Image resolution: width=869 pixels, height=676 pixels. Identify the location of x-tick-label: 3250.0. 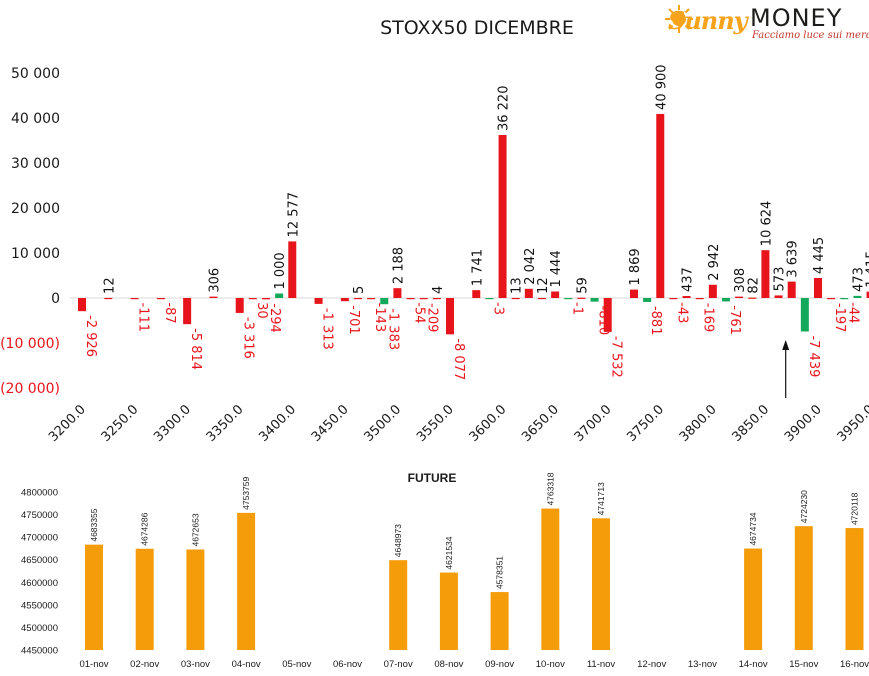
(120, 423).